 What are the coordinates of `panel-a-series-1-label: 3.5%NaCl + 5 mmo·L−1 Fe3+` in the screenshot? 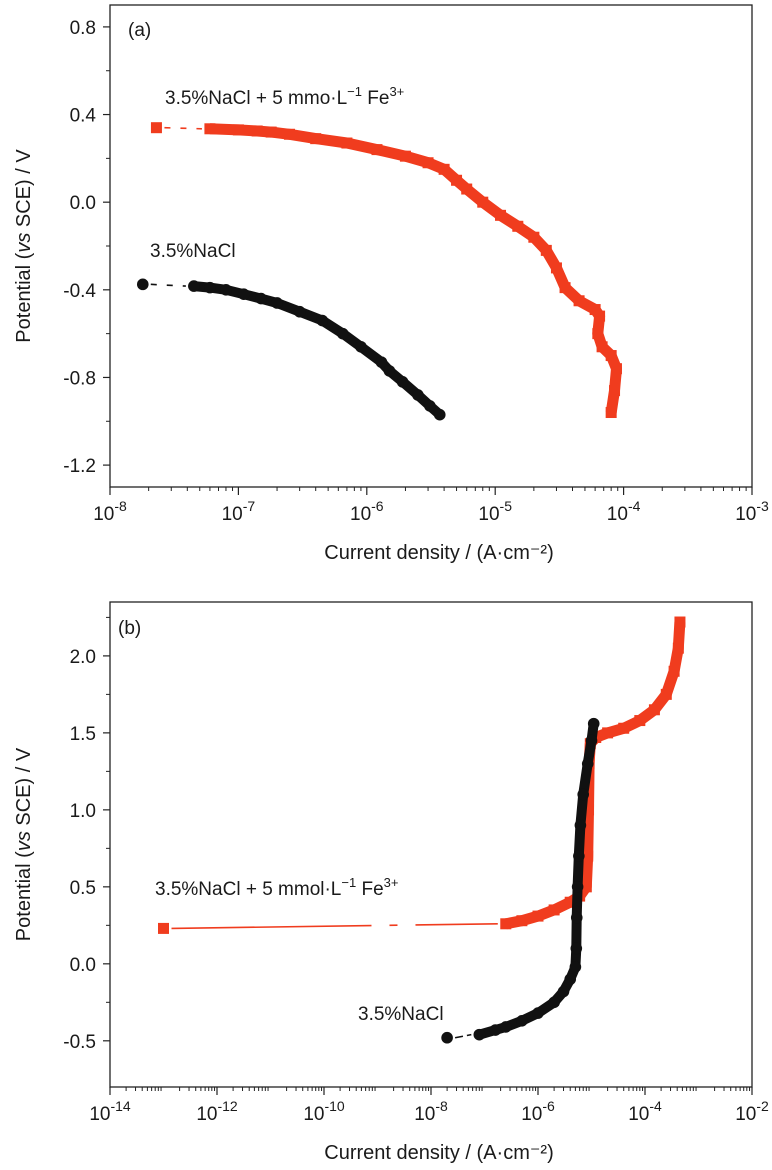 It's located at (284, 96).